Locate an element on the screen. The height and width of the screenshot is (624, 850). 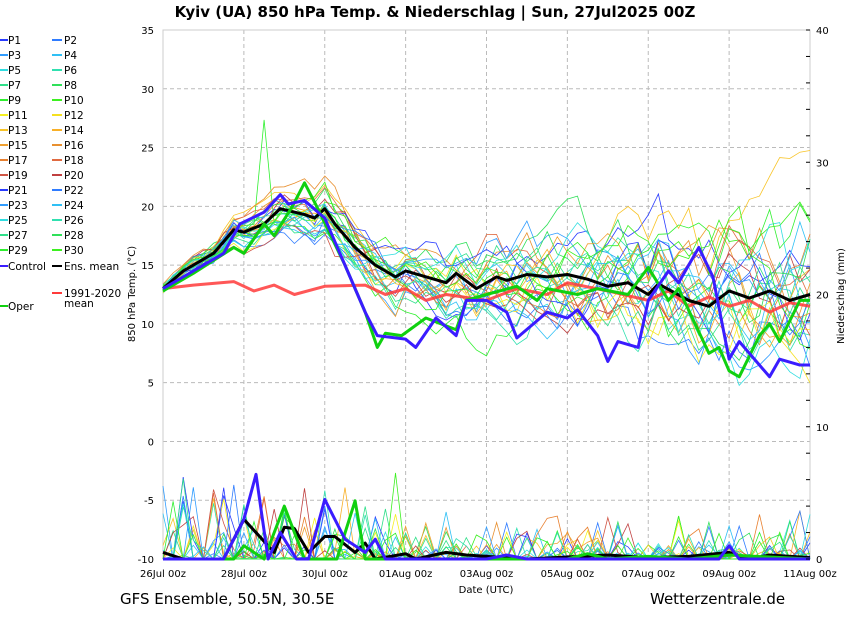
footer-source: Wetterzentrale.de is located at coordinates (717, 599).